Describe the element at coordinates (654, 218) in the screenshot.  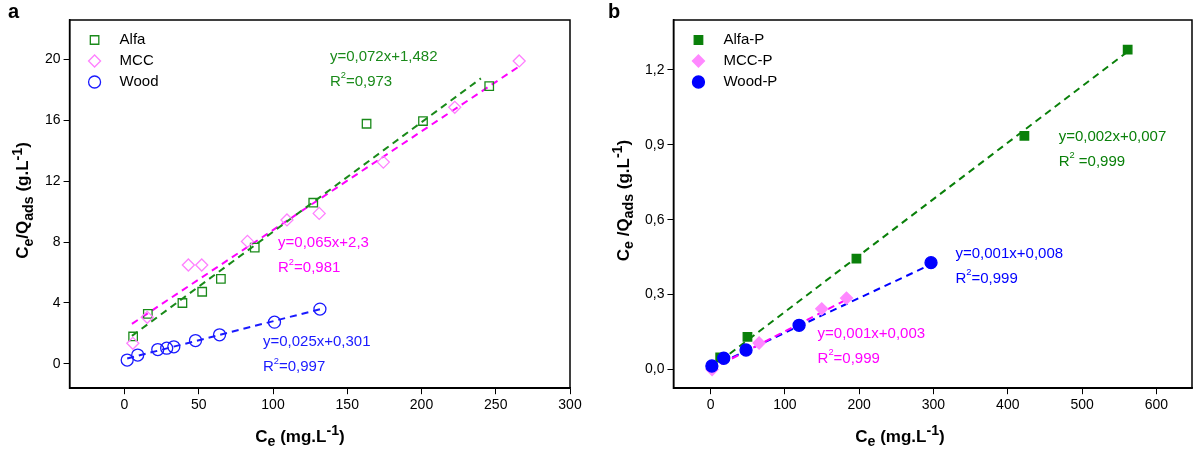
I see `y-tick-label: 0,6` at that location.